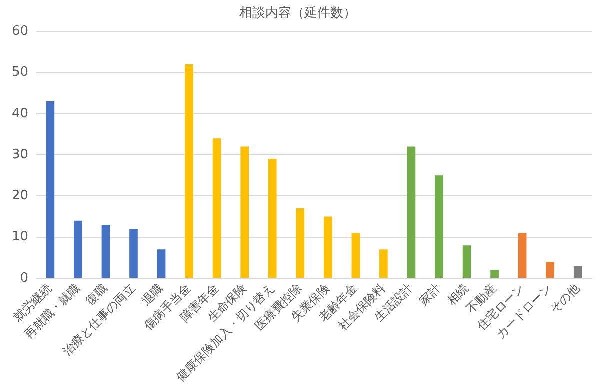  What do you see at coordinates (20, 114) in the screenshot?
I see `y-tick-label: 40` at bounding box center [20, 114].